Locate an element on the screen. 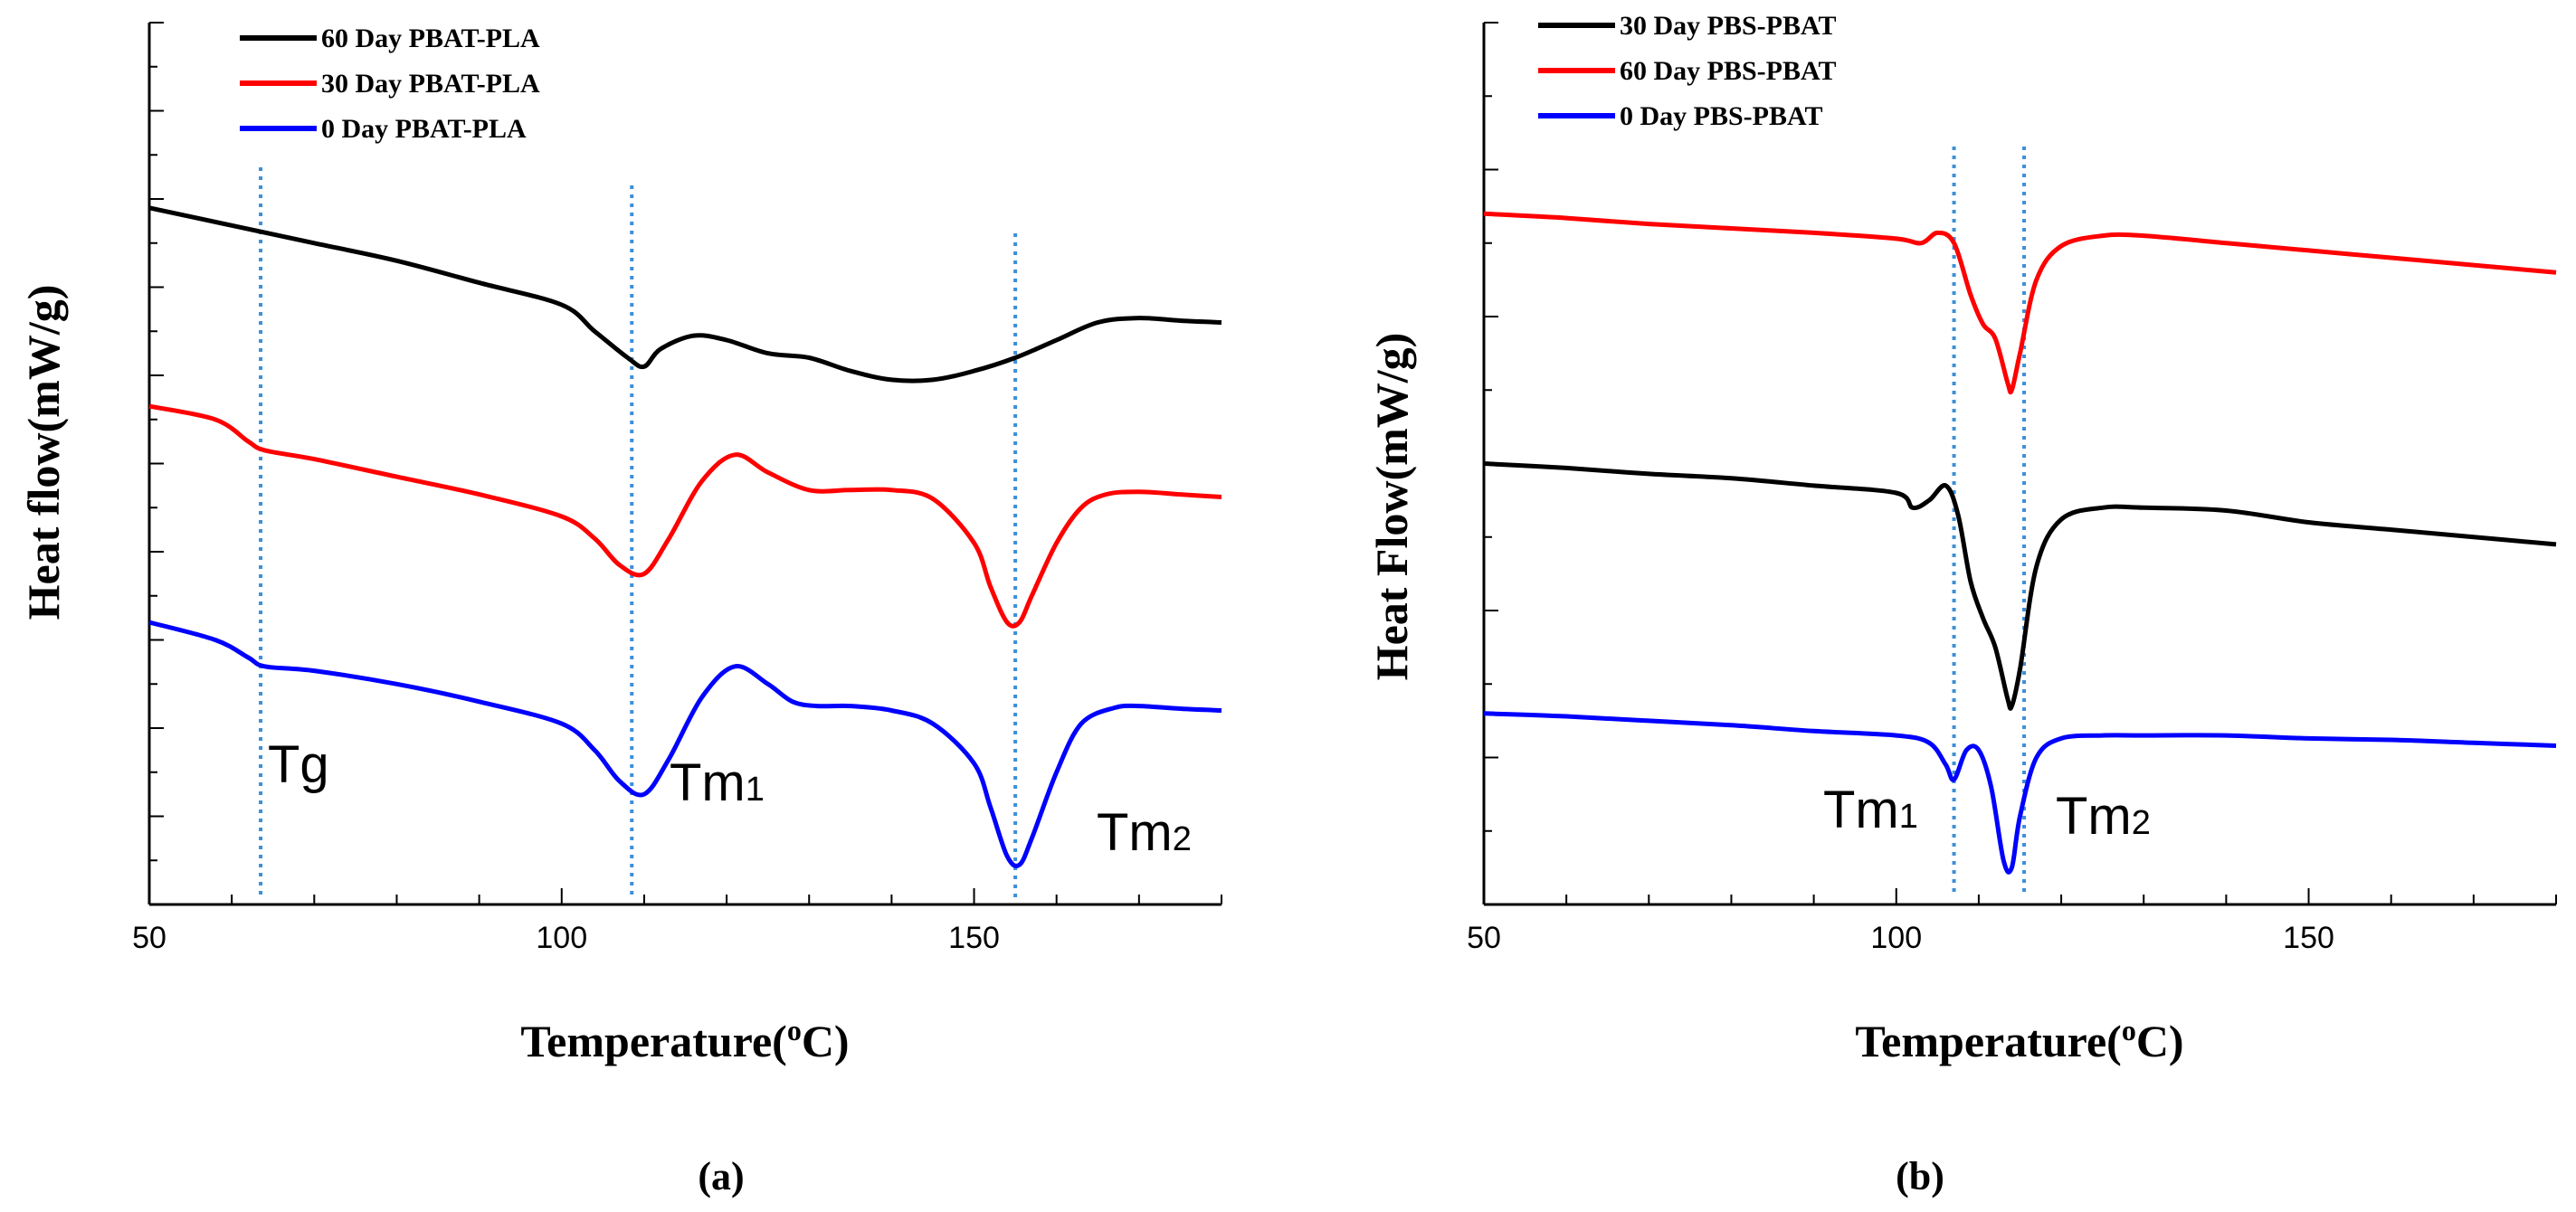 The height and width of the screenshot is (1212, 2576). series-line-30-day-pbs-pbat is located at coordinates (2020, 586).